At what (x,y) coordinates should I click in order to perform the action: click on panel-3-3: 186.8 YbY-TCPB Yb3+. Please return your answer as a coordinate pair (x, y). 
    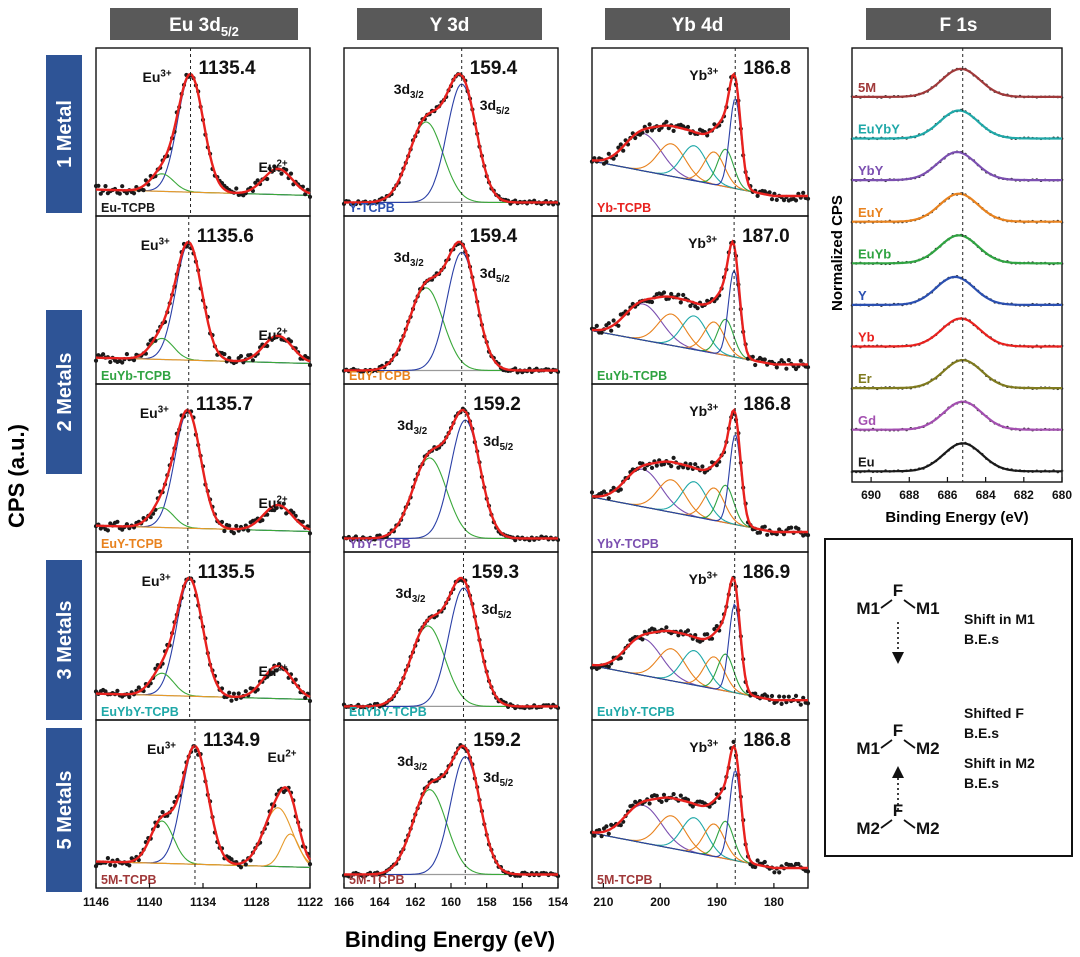
    Looking at the image, I should click on (700, 468).